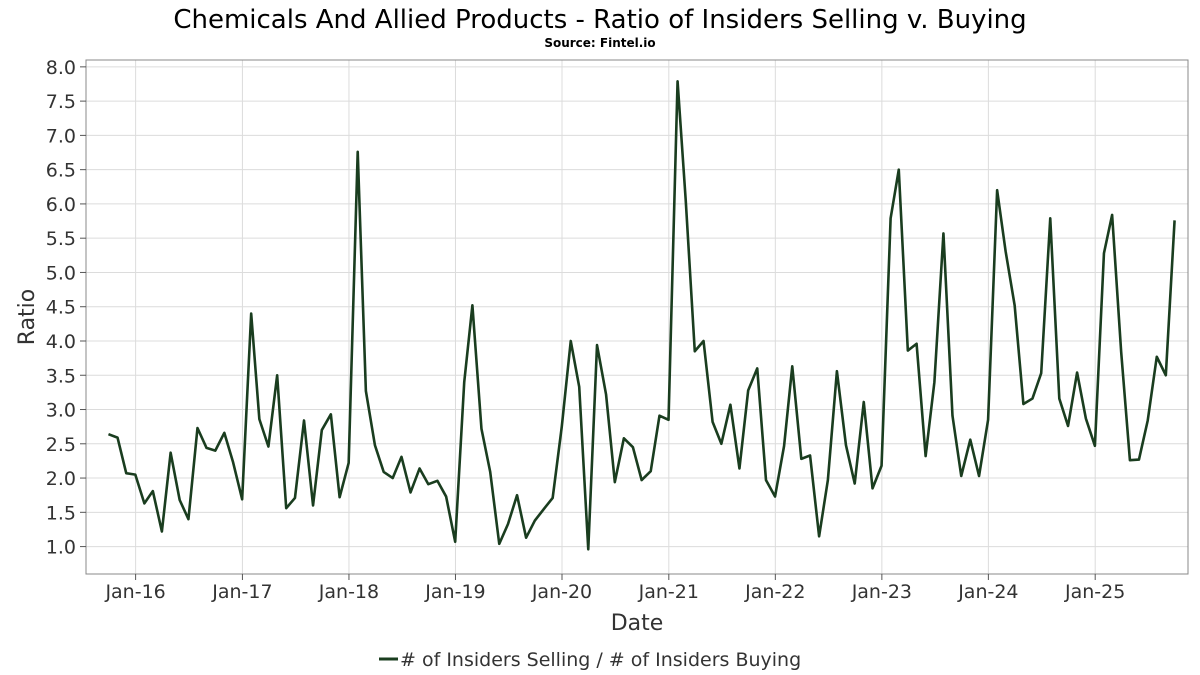  What do you see at coordinates (561, 592) in the screenshot?
I see `x-tick-label: Jan-20` at bounding box center [561, 592].